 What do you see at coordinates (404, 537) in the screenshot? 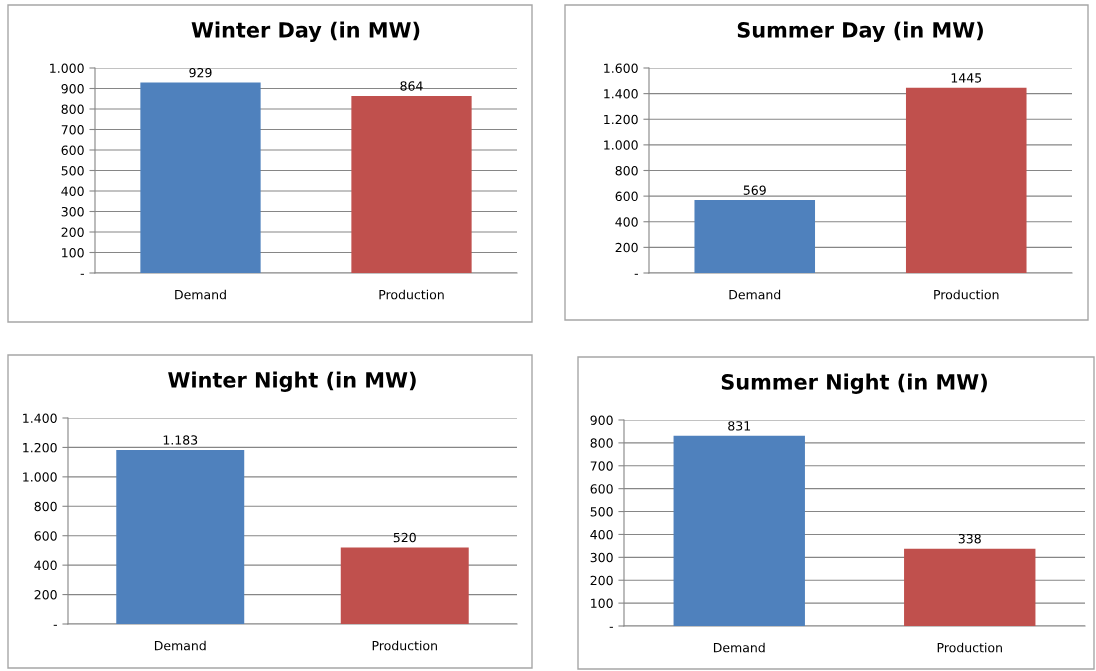
I see `data-label: 520` at bounding box center [404, 537].